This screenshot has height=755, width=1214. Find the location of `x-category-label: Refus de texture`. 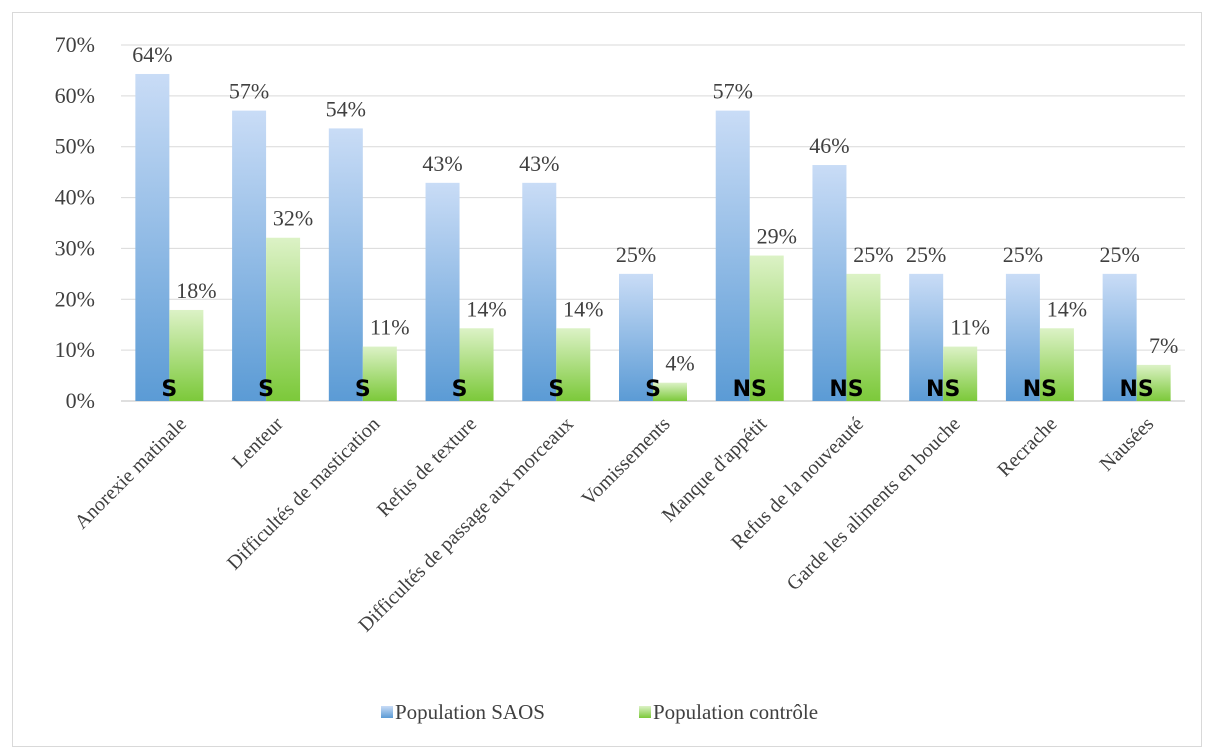

x-category-label: Refus de texture is located at coordinates (427, 467).